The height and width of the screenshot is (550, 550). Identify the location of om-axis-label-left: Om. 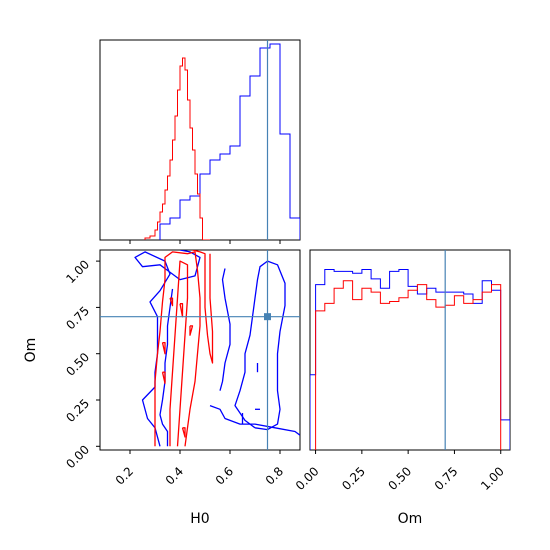
(31, 350).